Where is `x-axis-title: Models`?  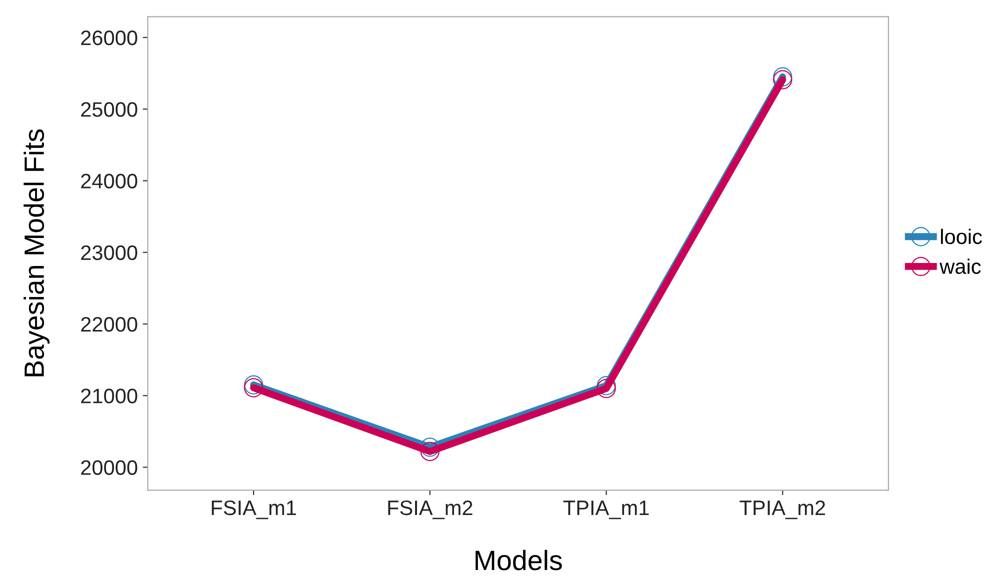
x-axis-title: Models is located at coordinates (519, 560).